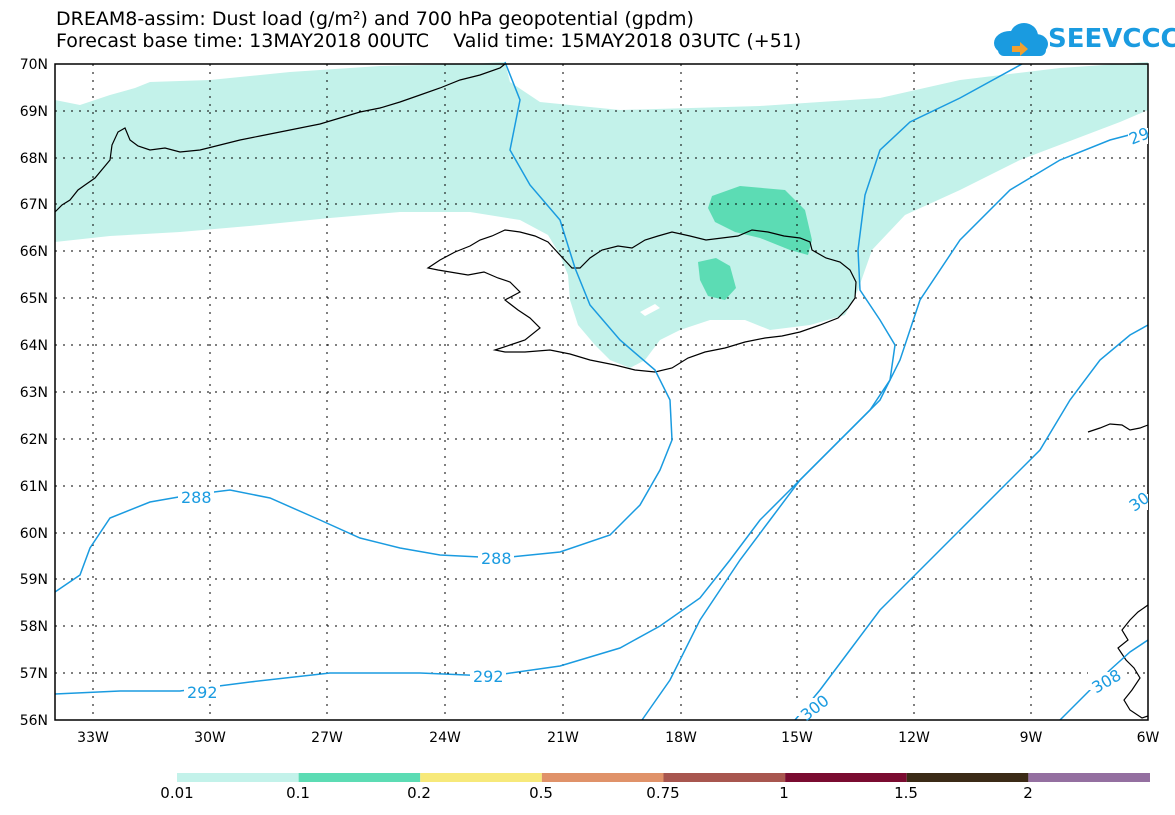  I want to click on lat-label: 62N, so click(34, 440).